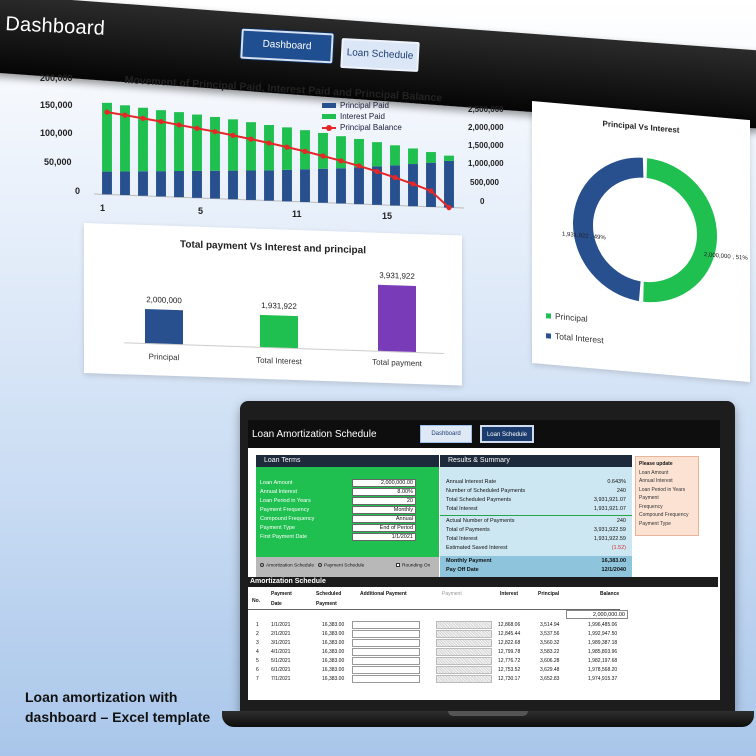 This screenshot has height=756, width=756. What do you see at coordinates (550, 634) in the screenshot?
I see `cell-principal: 3,537.56` at bounding box center [550, 634].